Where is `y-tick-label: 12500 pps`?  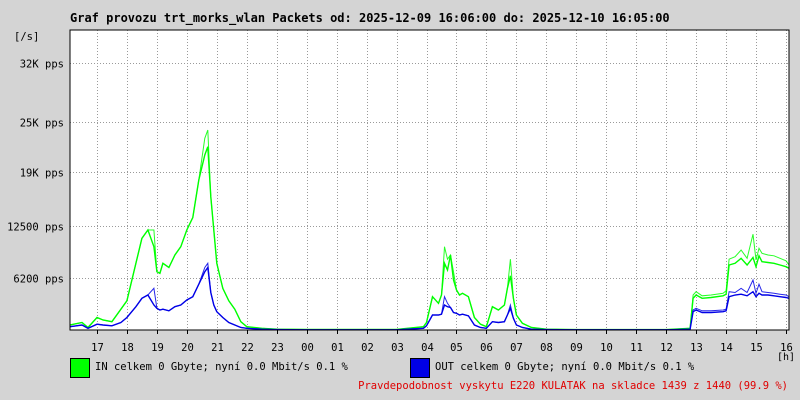 y-tick-label: 12500 pps is located at coordinates (35, 228).